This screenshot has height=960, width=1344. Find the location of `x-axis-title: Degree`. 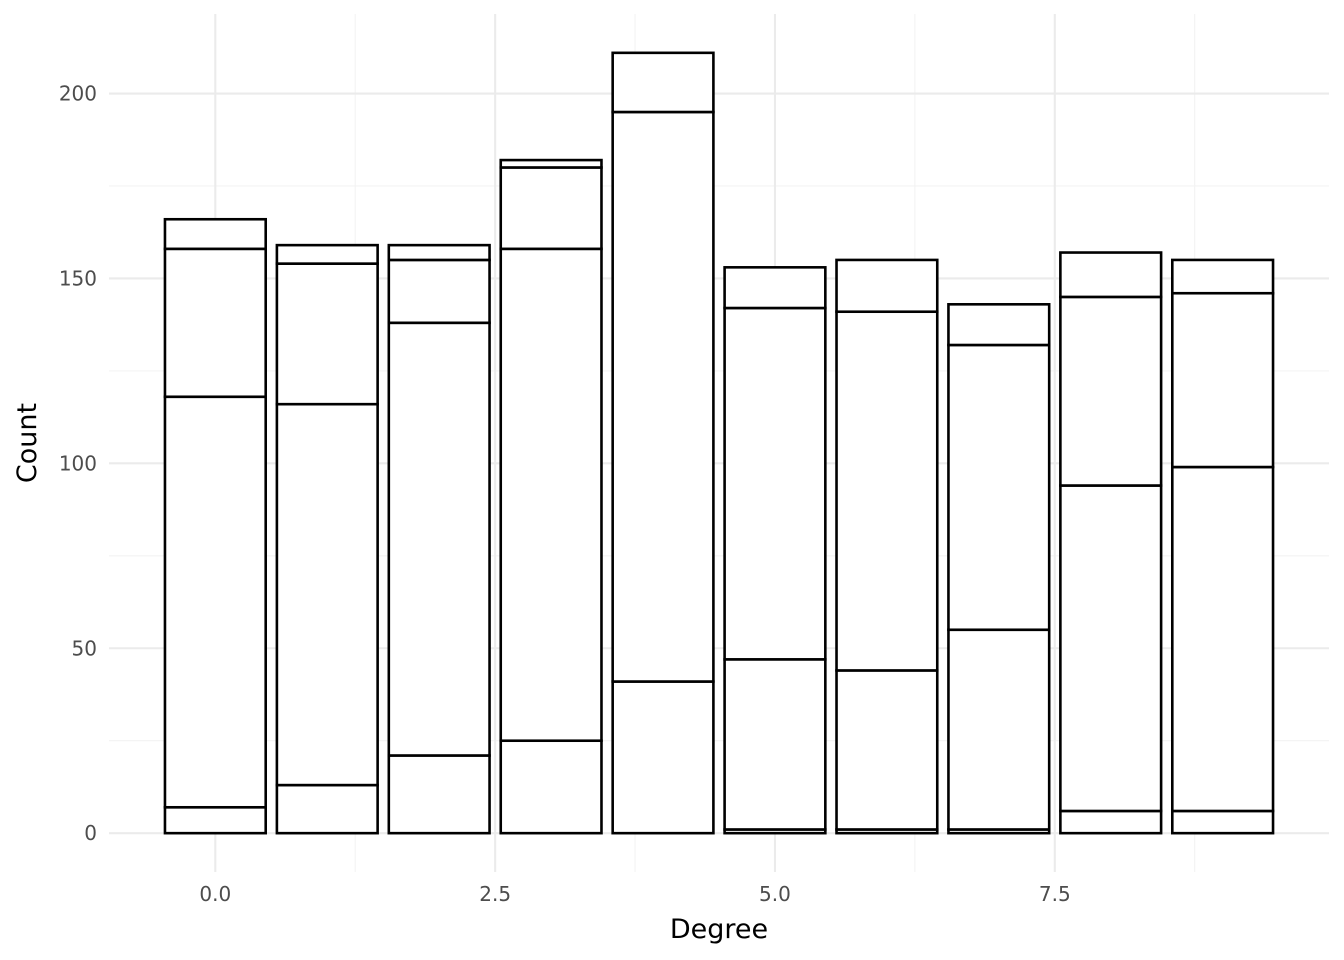

x-axis-title: Degree is located at coordinates (719, 929).